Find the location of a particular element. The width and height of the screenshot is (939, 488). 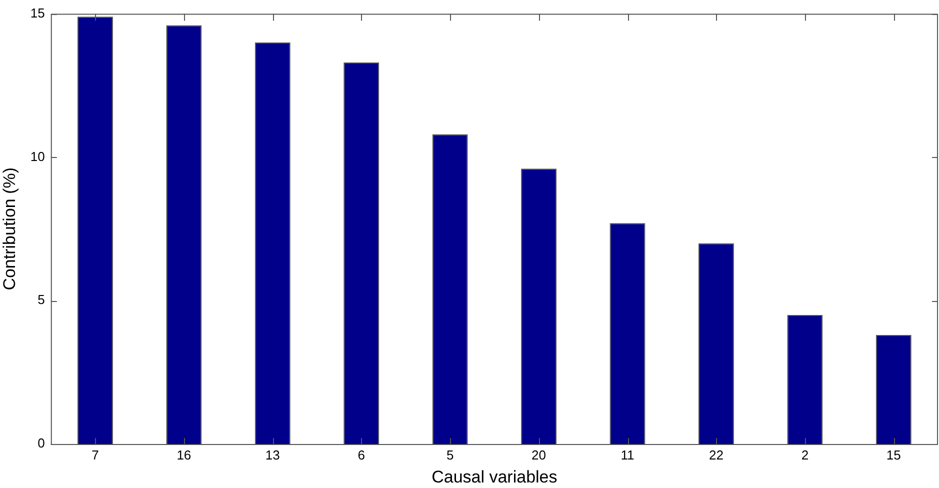

y-axis-title: Contribution (%) is located at coordinates (9, 228).